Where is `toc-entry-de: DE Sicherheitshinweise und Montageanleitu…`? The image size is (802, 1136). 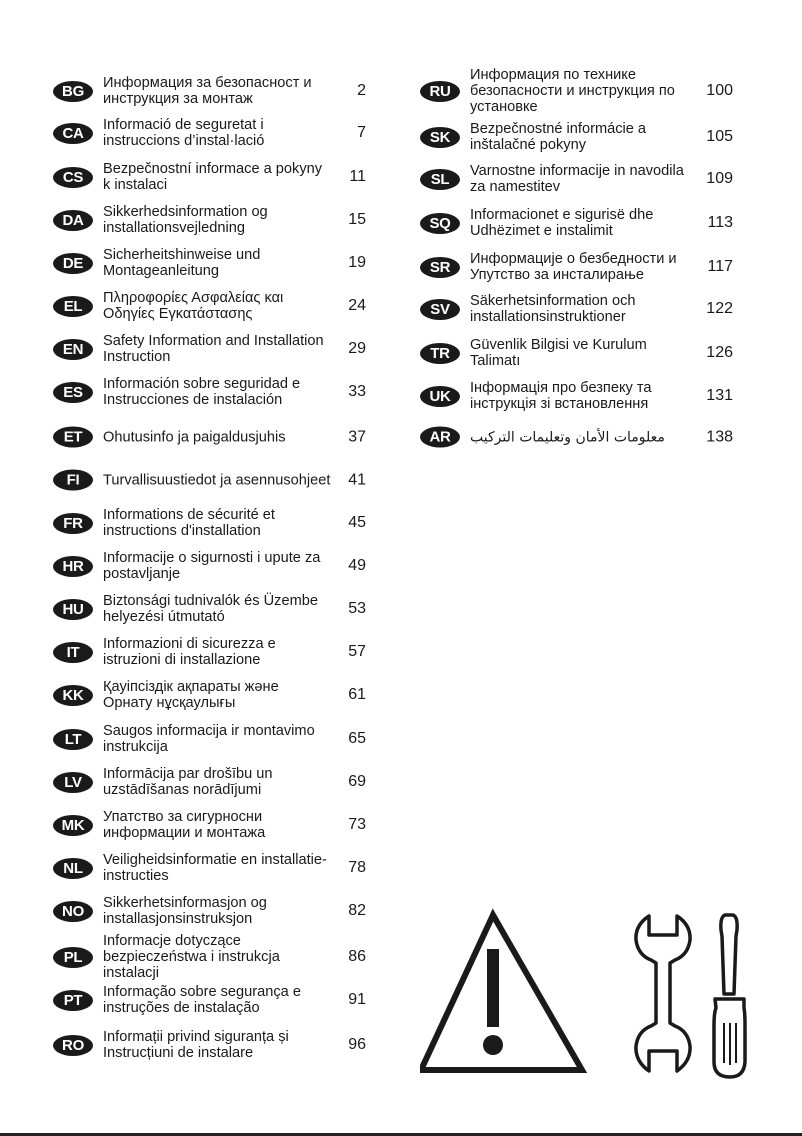
toc-entry-de: DE Sicherheitshinweise und Montageanleitu… is located at coordinates (209, 263).